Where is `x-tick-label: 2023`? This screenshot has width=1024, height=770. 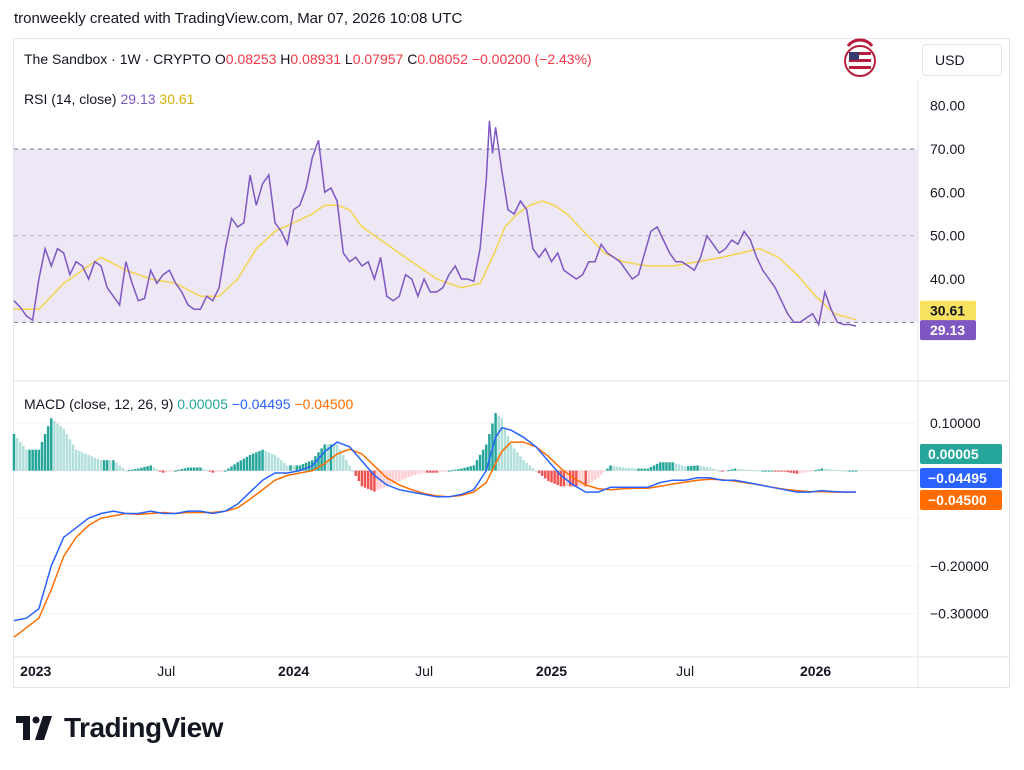
x-tick-label: 2023 is located at coordinates (35, 671).